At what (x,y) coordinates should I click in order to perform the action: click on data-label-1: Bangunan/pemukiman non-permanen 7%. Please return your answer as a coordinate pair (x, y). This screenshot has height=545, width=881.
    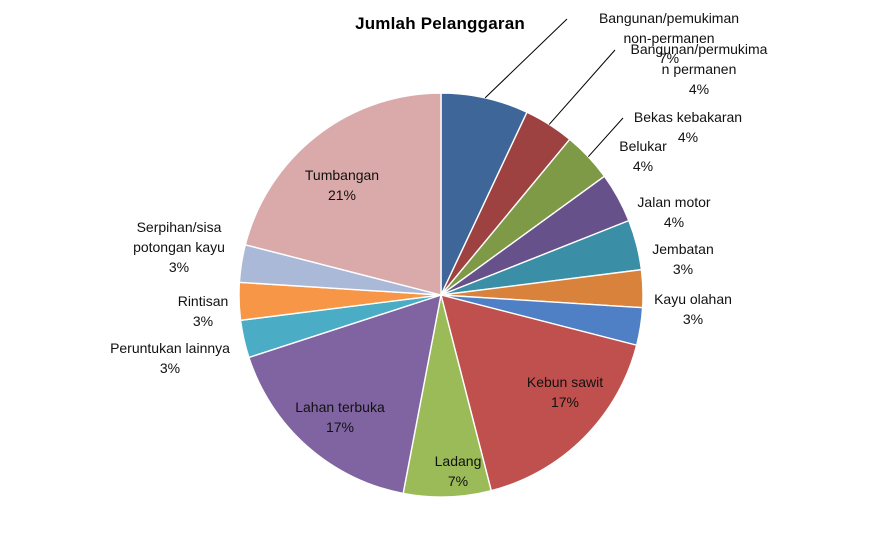
    Looking at the image, I should click on (669, 38).